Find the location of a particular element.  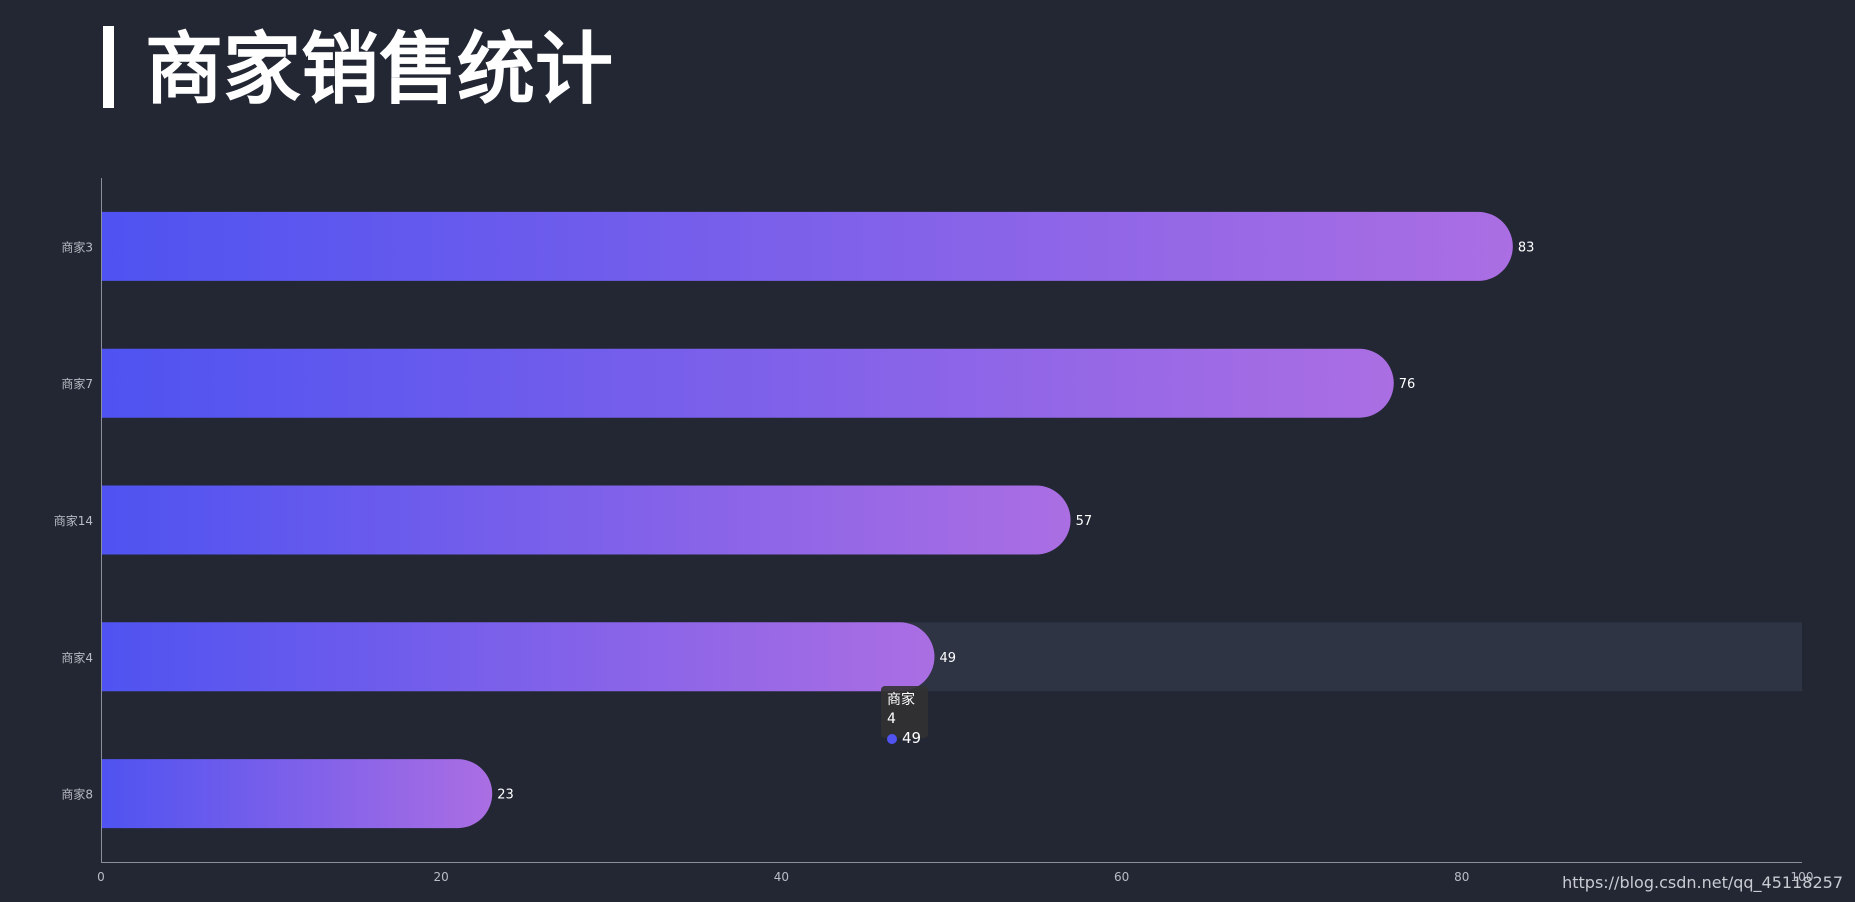

data-label: 49 is located at coordinates (947, 658).